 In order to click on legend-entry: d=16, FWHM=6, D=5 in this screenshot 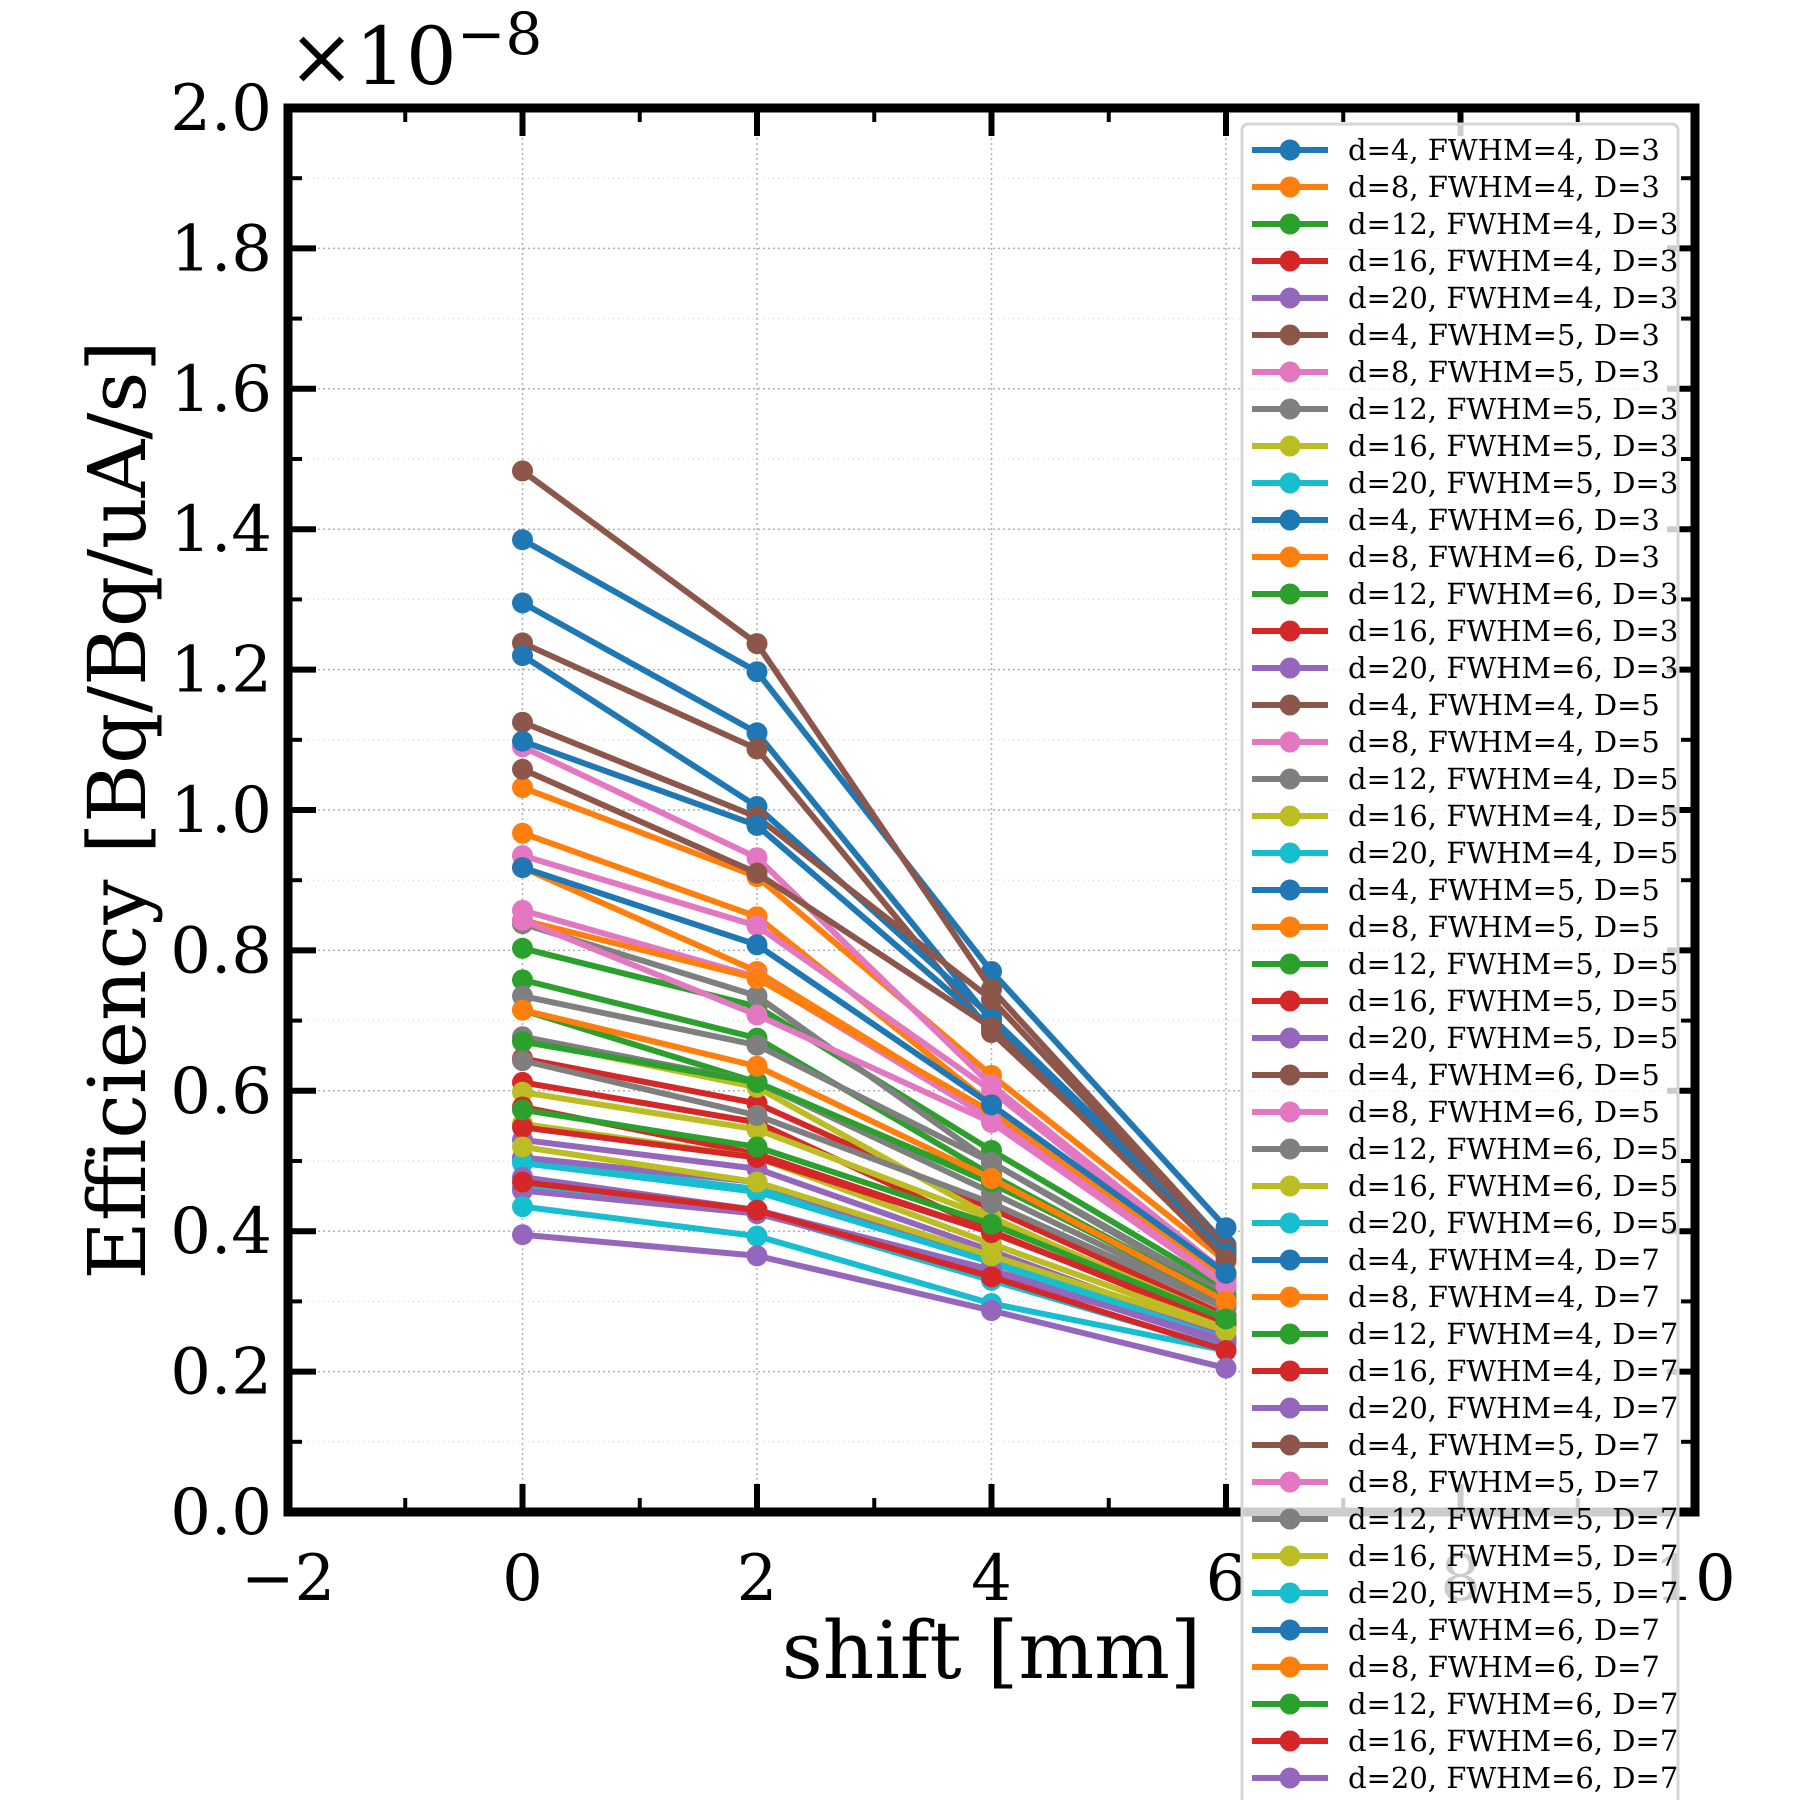, I will do `click(1465, 1186)`.